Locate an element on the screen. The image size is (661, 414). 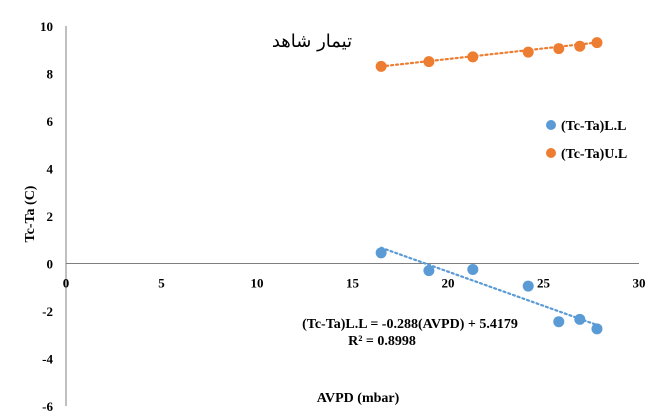
y-axis-title: Tc-Ta (C) is located at coordinates (30, 213).